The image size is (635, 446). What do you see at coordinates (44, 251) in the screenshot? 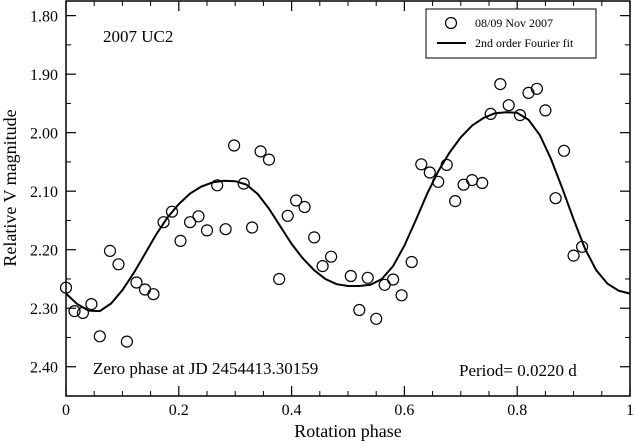
I see `y-tick-label: 2.20` at bounding box center [44, 251].